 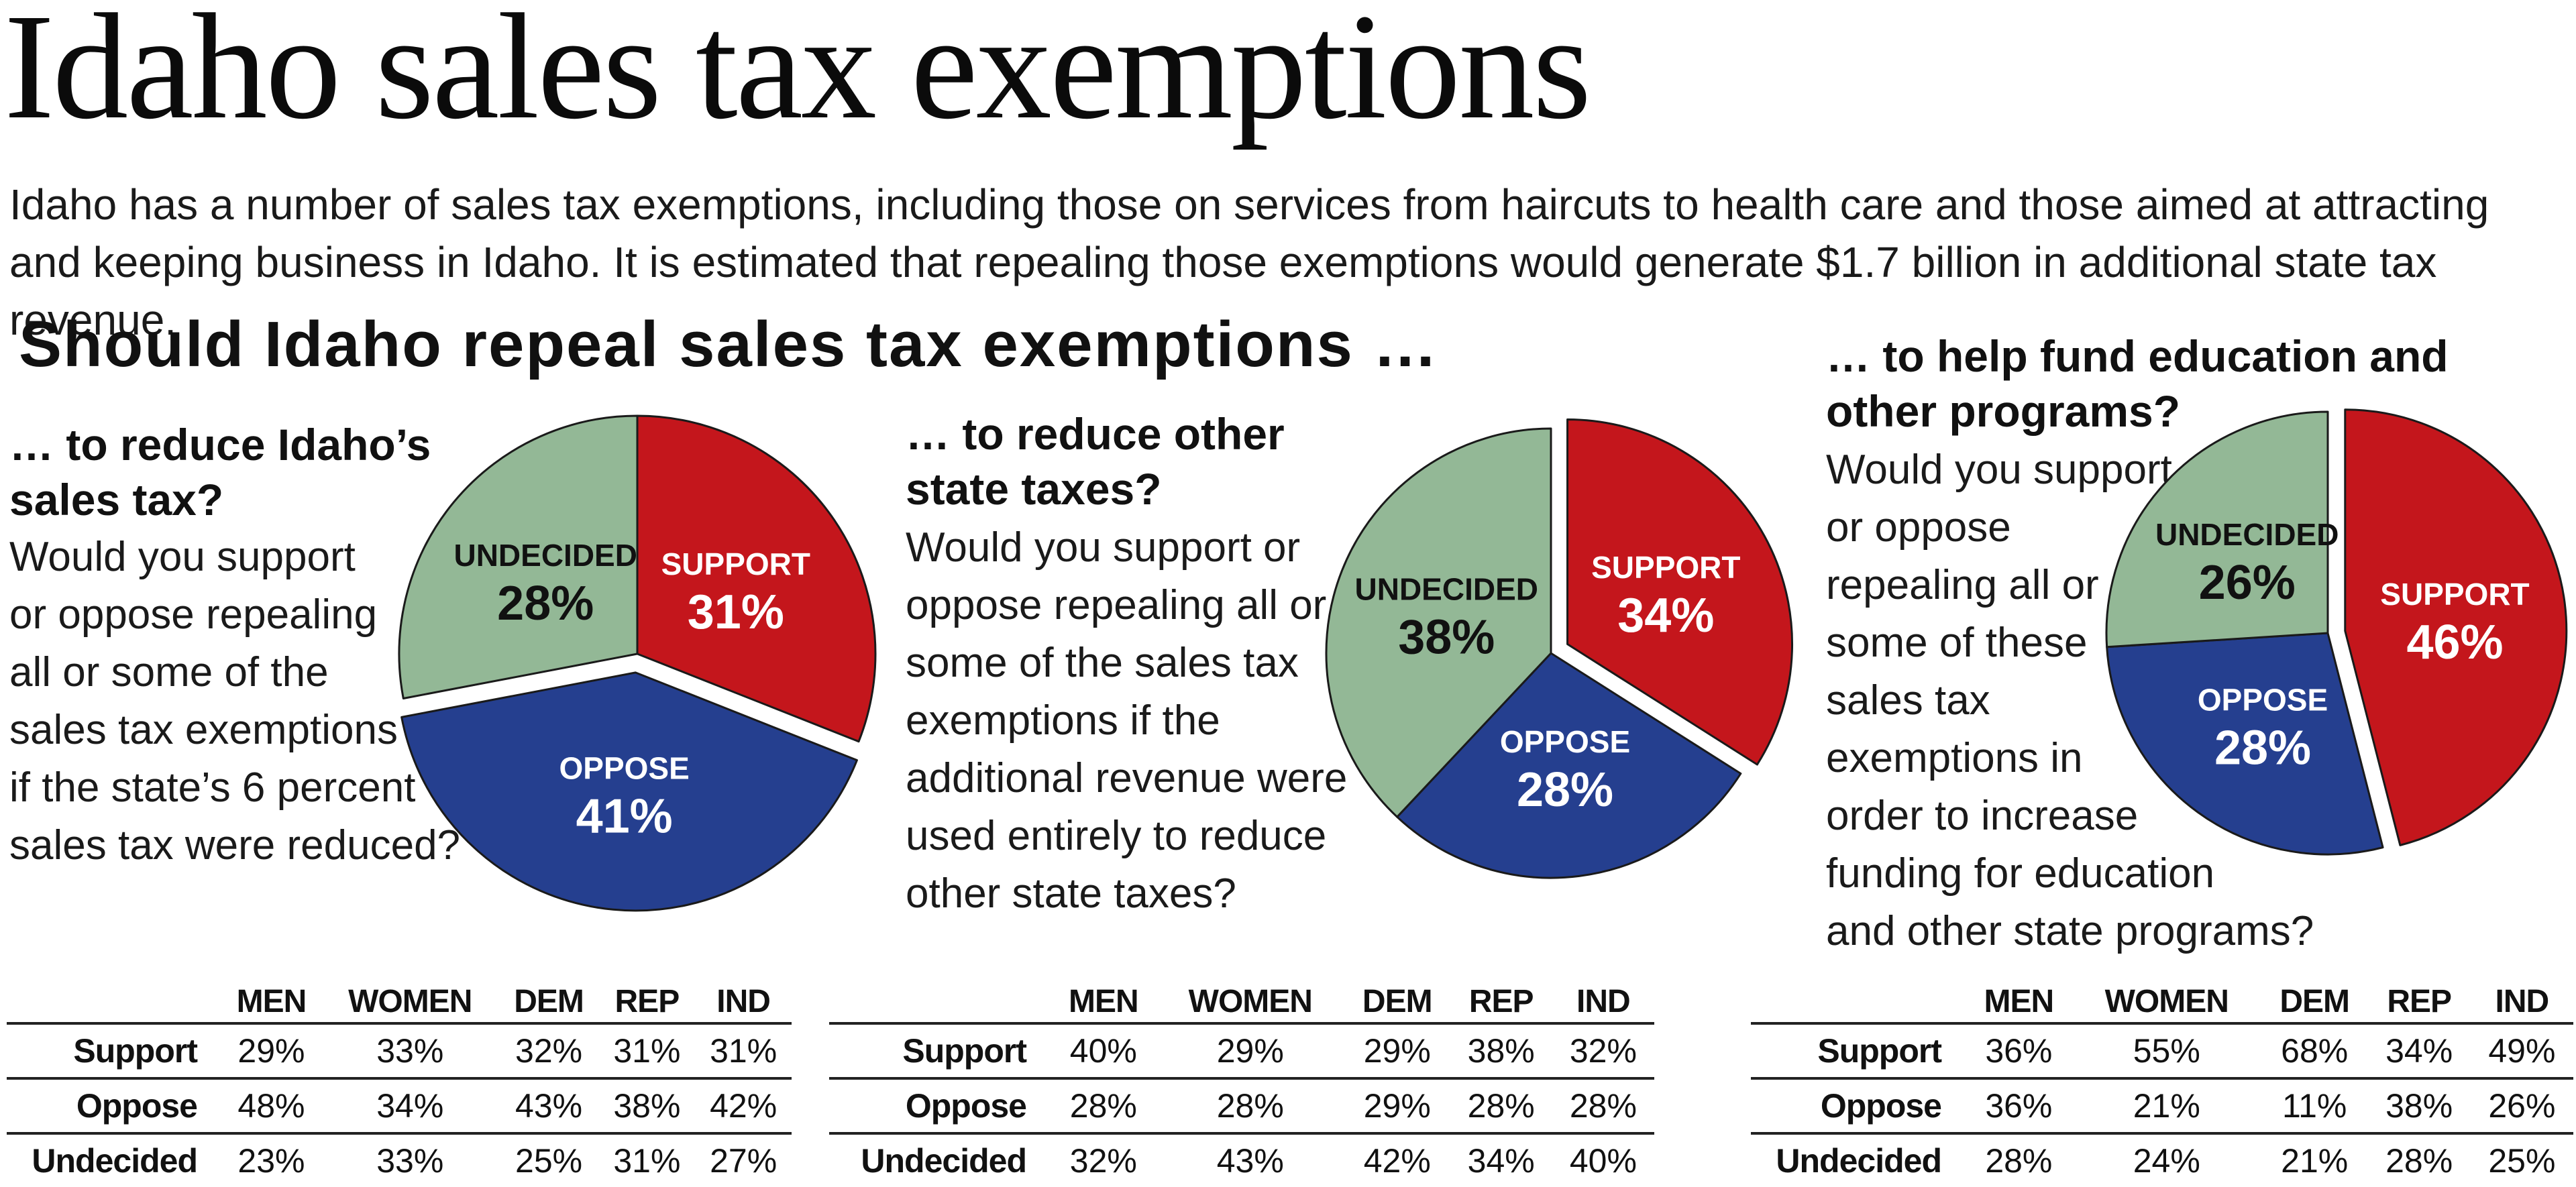 I want to click on question-3-line: repealing all or, so click(x=1962, y=585).